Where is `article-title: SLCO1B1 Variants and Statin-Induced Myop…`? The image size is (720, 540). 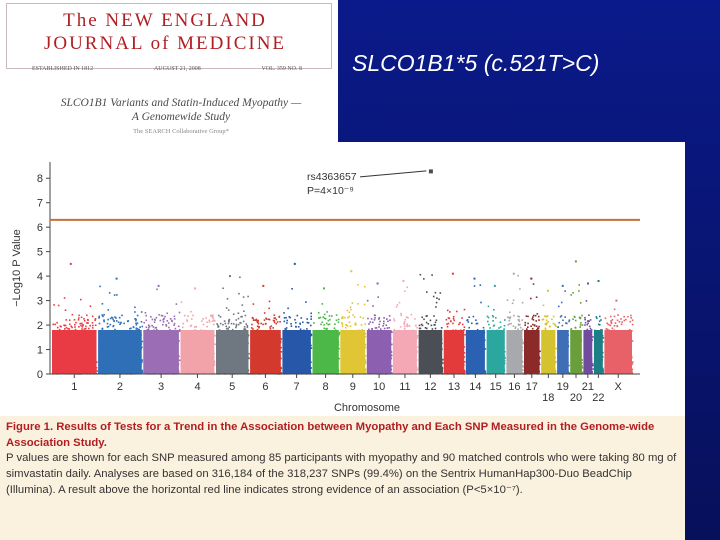
article-title: SLCO1B1 Variants and Statin-Induced Myop… is located at coordinates (181, 110).